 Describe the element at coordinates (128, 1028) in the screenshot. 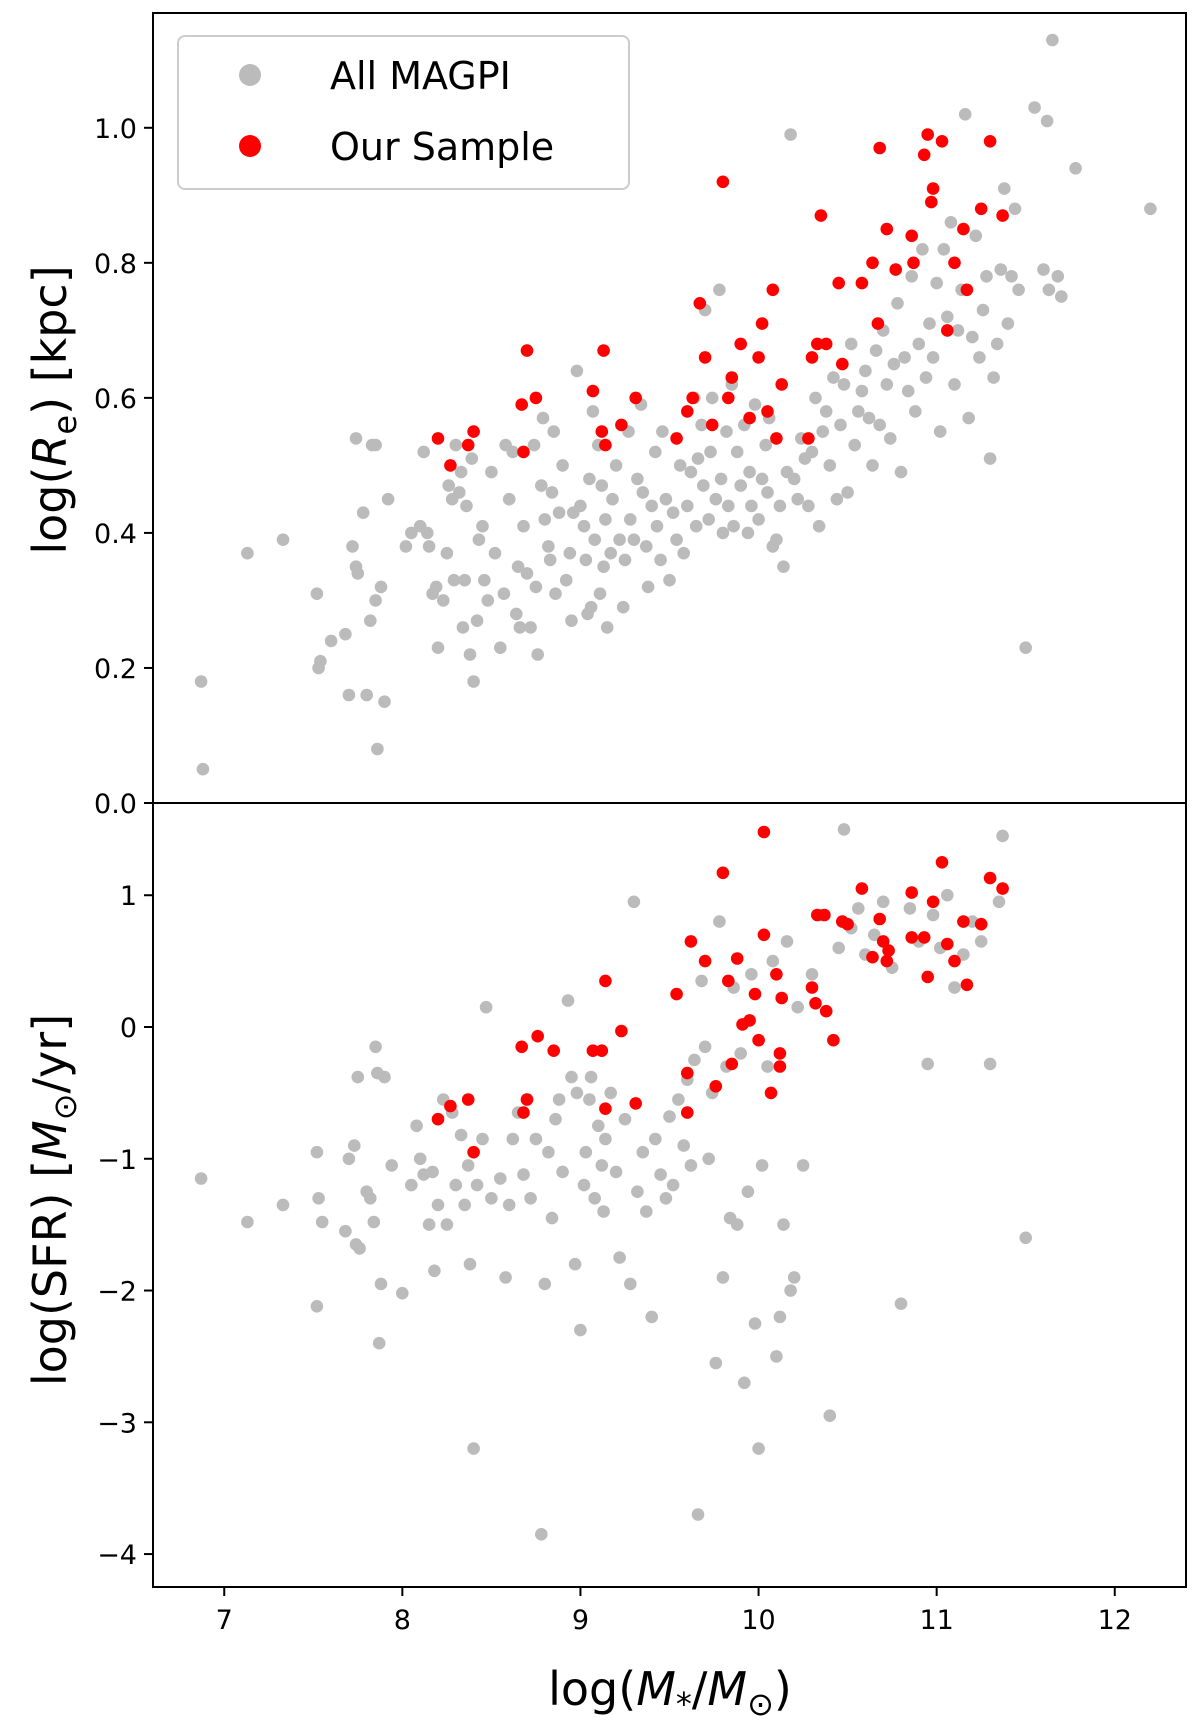

I see `bottom-y-tick-label-4: 0` at that location.